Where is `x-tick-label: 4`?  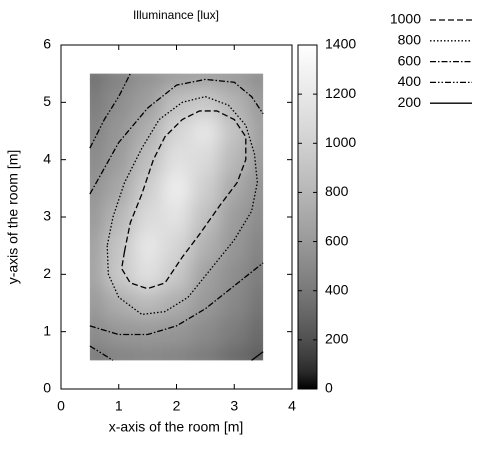 x-tick-label: 4 is located at coordinates (292, 406).